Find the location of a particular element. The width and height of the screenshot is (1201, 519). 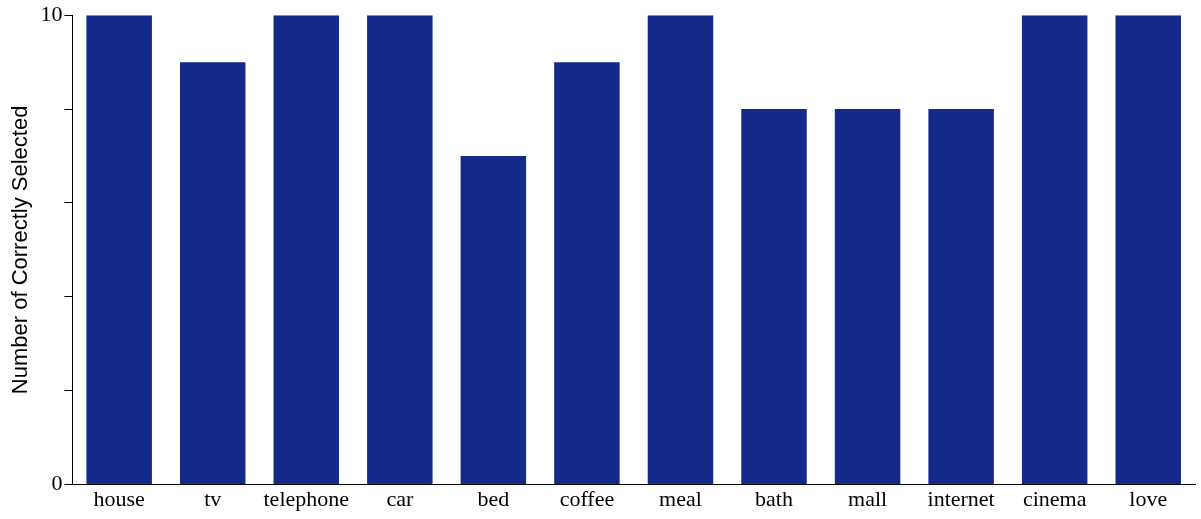

x-tick-label: love is located at coordinates (1148, 498).